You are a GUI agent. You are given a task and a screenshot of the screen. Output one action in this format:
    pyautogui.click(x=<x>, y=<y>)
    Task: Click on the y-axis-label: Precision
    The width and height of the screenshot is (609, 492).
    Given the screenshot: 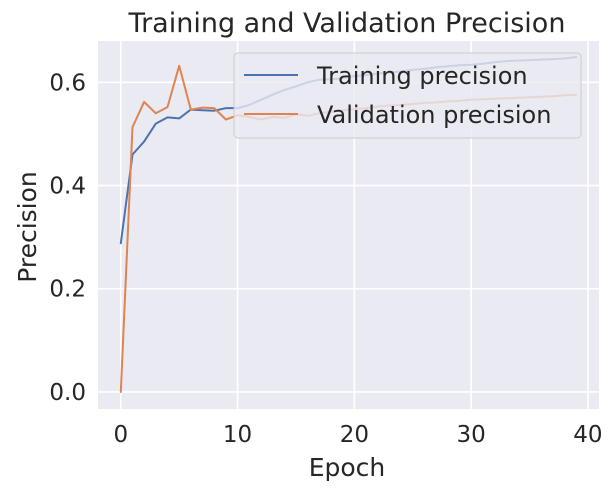 What is the action you would take?
    pyautogui.click(x=27, y=227)
    